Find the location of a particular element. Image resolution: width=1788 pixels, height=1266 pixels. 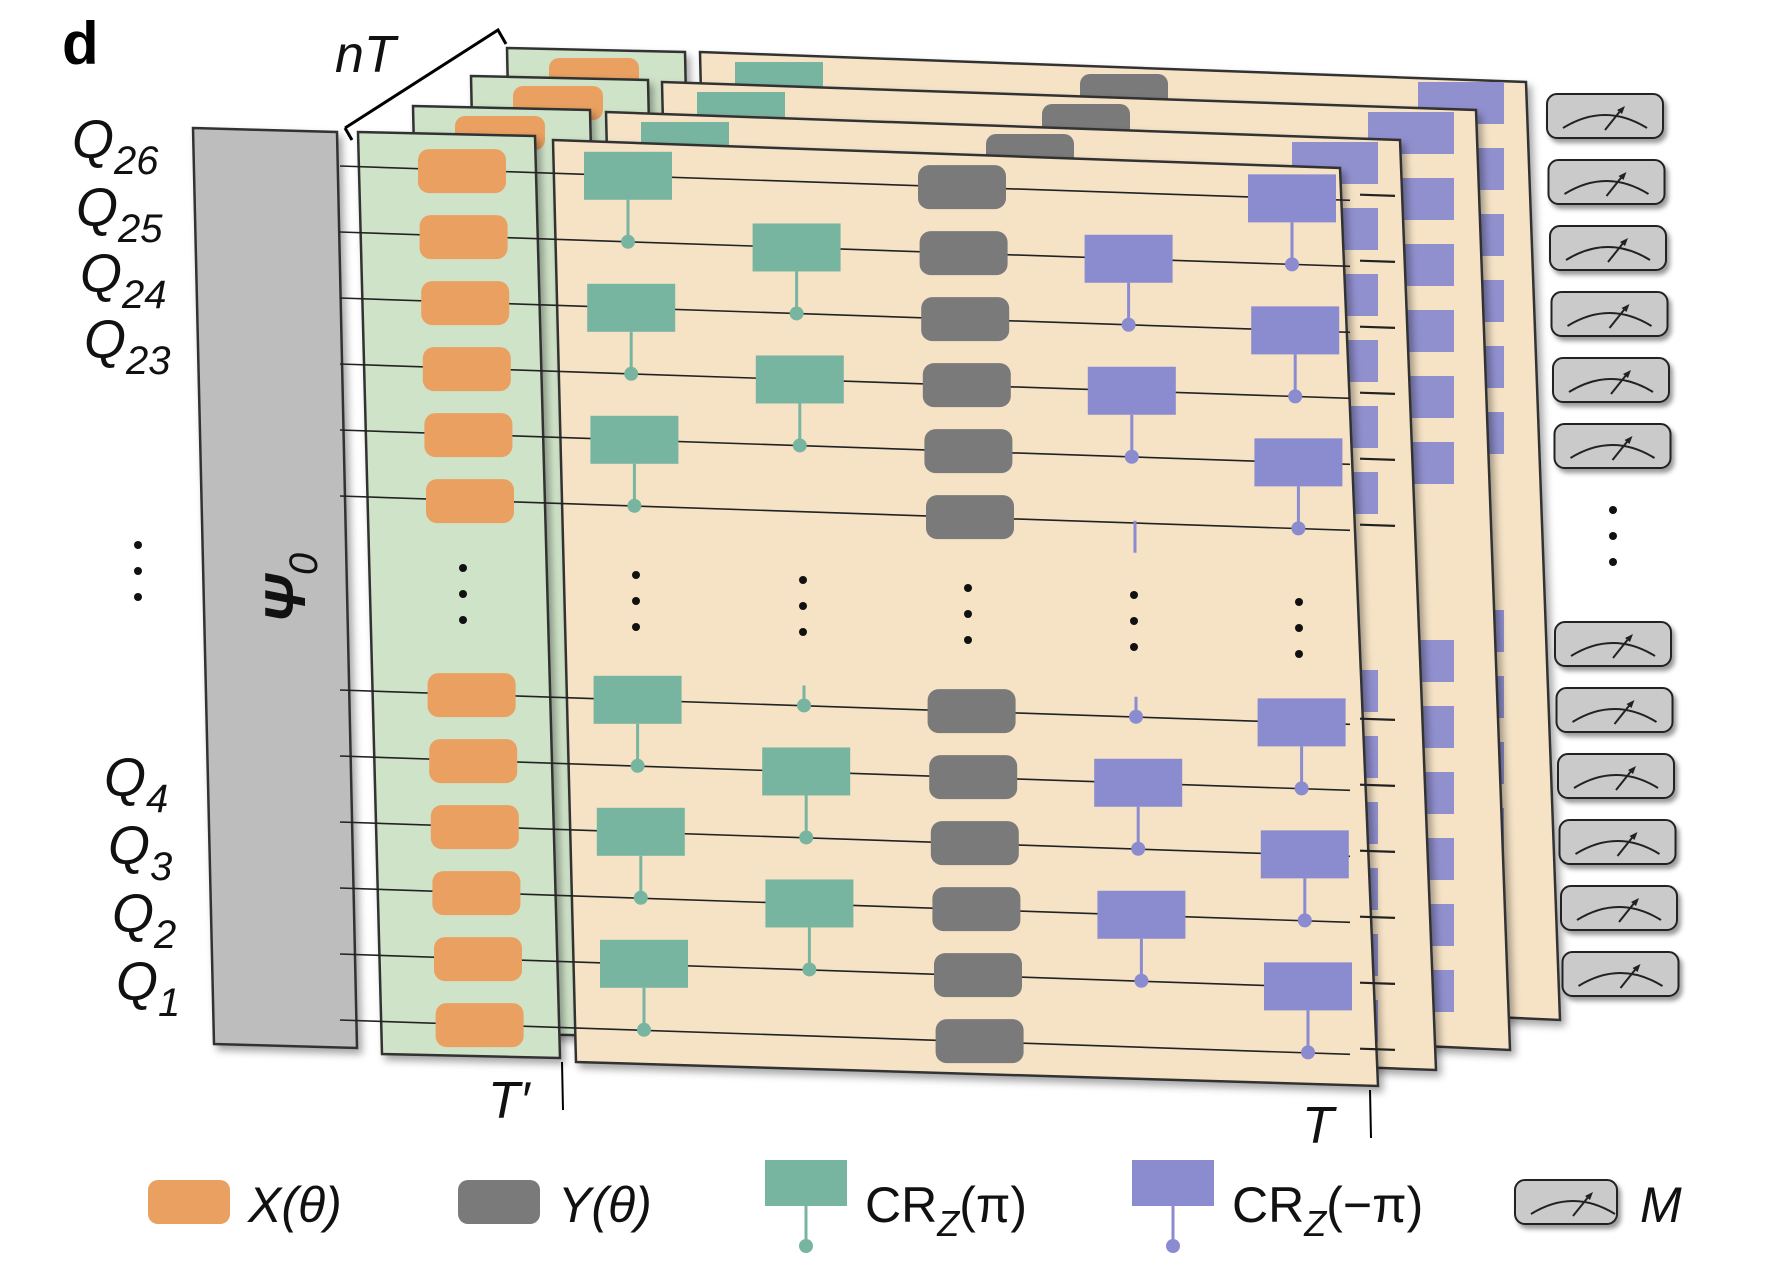

legend-item-crz-pi: CRZ(π) is located at coordinates (896, 1206).